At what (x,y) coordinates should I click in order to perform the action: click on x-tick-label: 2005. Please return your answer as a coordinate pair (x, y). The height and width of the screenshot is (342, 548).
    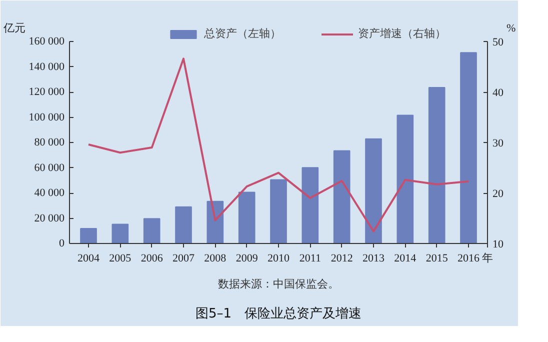
    Looking at the image, I should click on (120, 258).